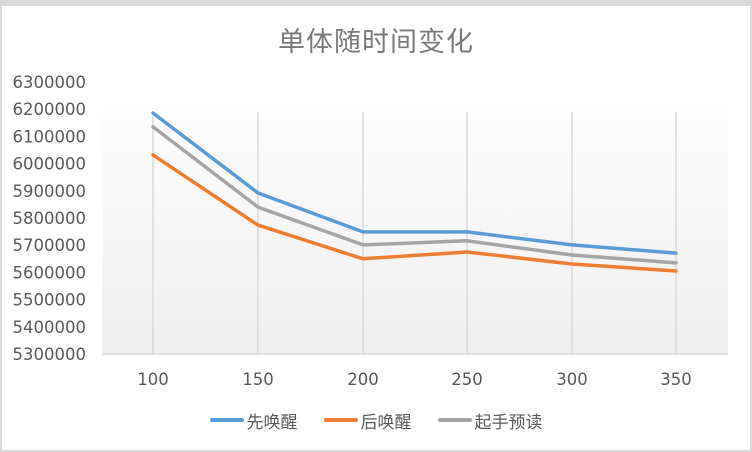  Describe the element at coordinates (50, 245) in the screenshot. I see `y-tick-label: 5700000` at that location.